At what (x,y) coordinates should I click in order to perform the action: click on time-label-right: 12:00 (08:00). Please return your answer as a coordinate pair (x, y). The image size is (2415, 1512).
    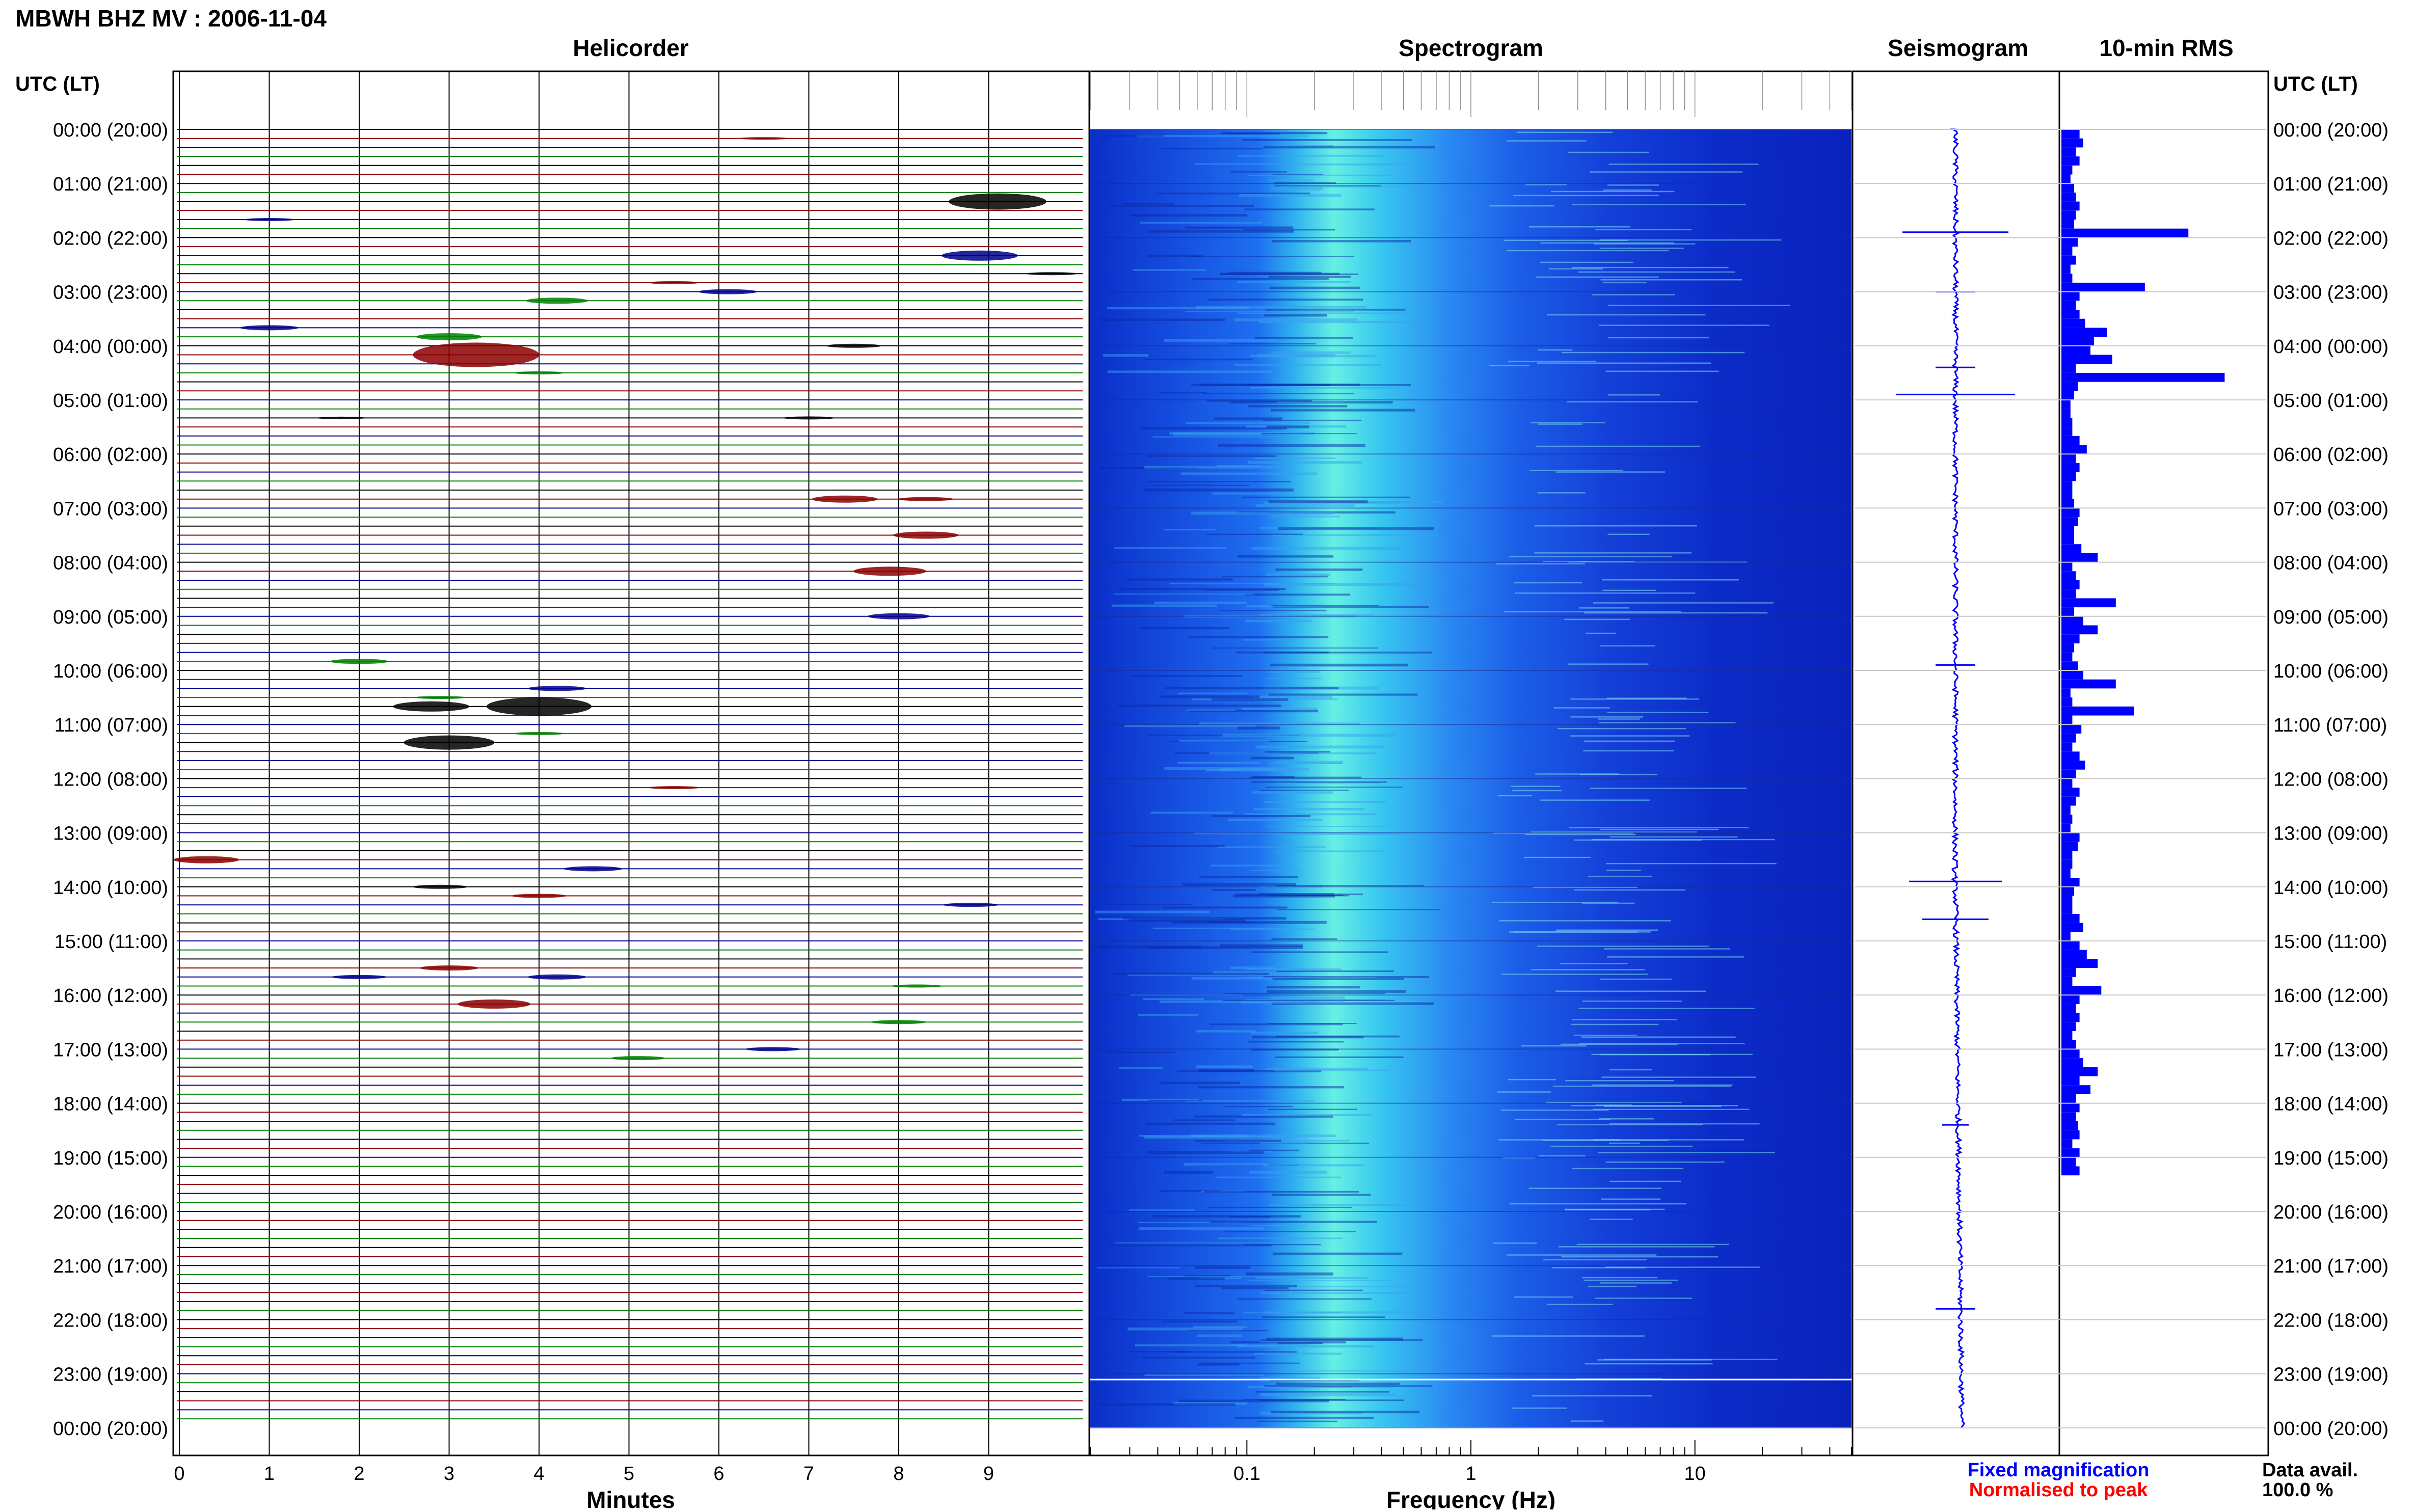
    Looking at the image, I should click on (2331, 779).